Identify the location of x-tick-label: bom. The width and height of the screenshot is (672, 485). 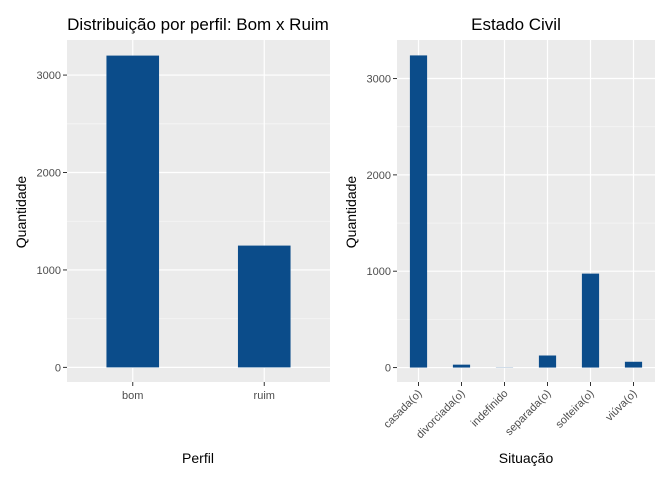
(132, 396).